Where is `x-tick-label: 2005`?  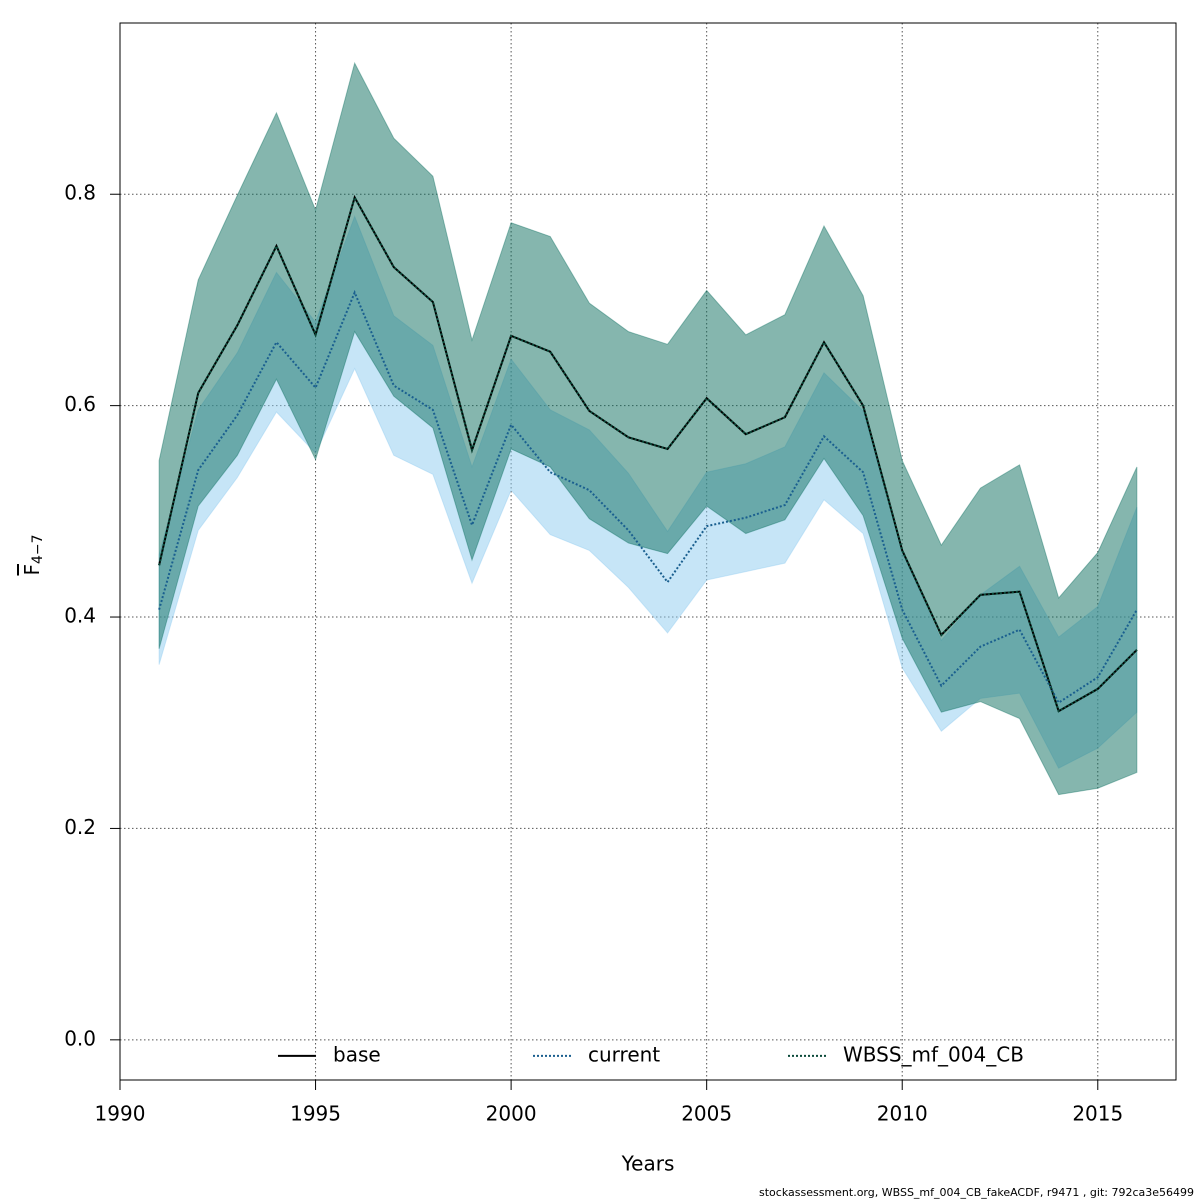 x-tick-label: 2005 is located at coordinates (706, 1114).